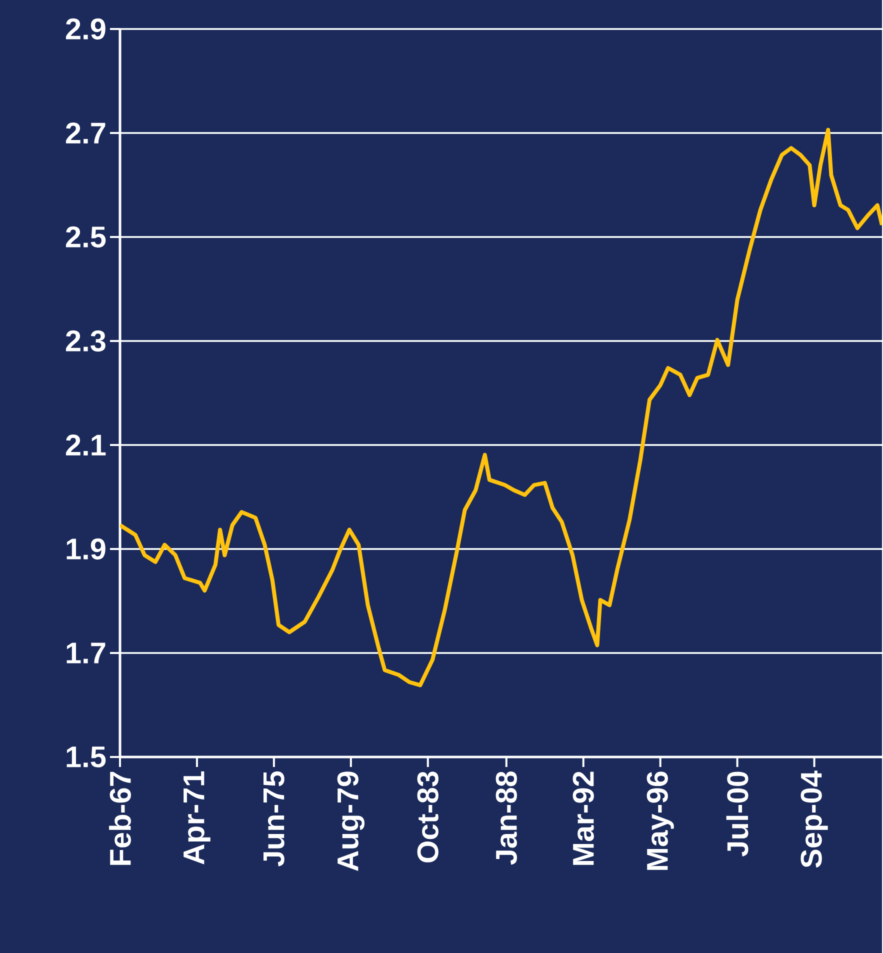 This screenshot has width=883, height=953. What do you see at coordinates (119, 818) in the screenshot?
I see `x-tick-label: Feb-67` at bounding box center [119, 818].